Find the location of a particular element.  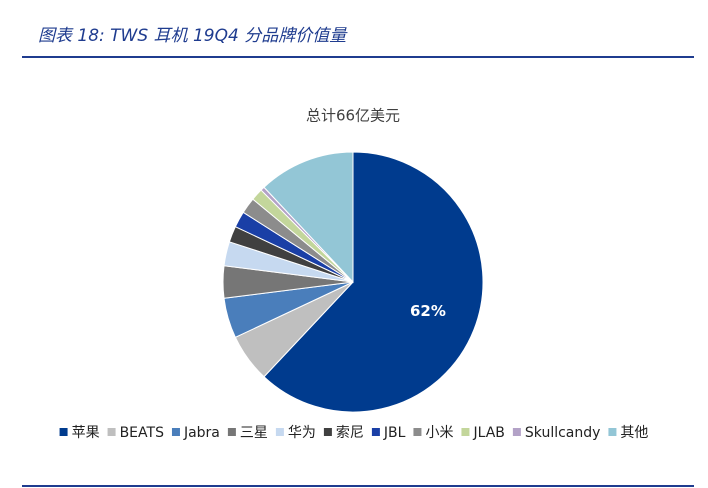

legend-label: 华为 is located at coordinates (302, 433).